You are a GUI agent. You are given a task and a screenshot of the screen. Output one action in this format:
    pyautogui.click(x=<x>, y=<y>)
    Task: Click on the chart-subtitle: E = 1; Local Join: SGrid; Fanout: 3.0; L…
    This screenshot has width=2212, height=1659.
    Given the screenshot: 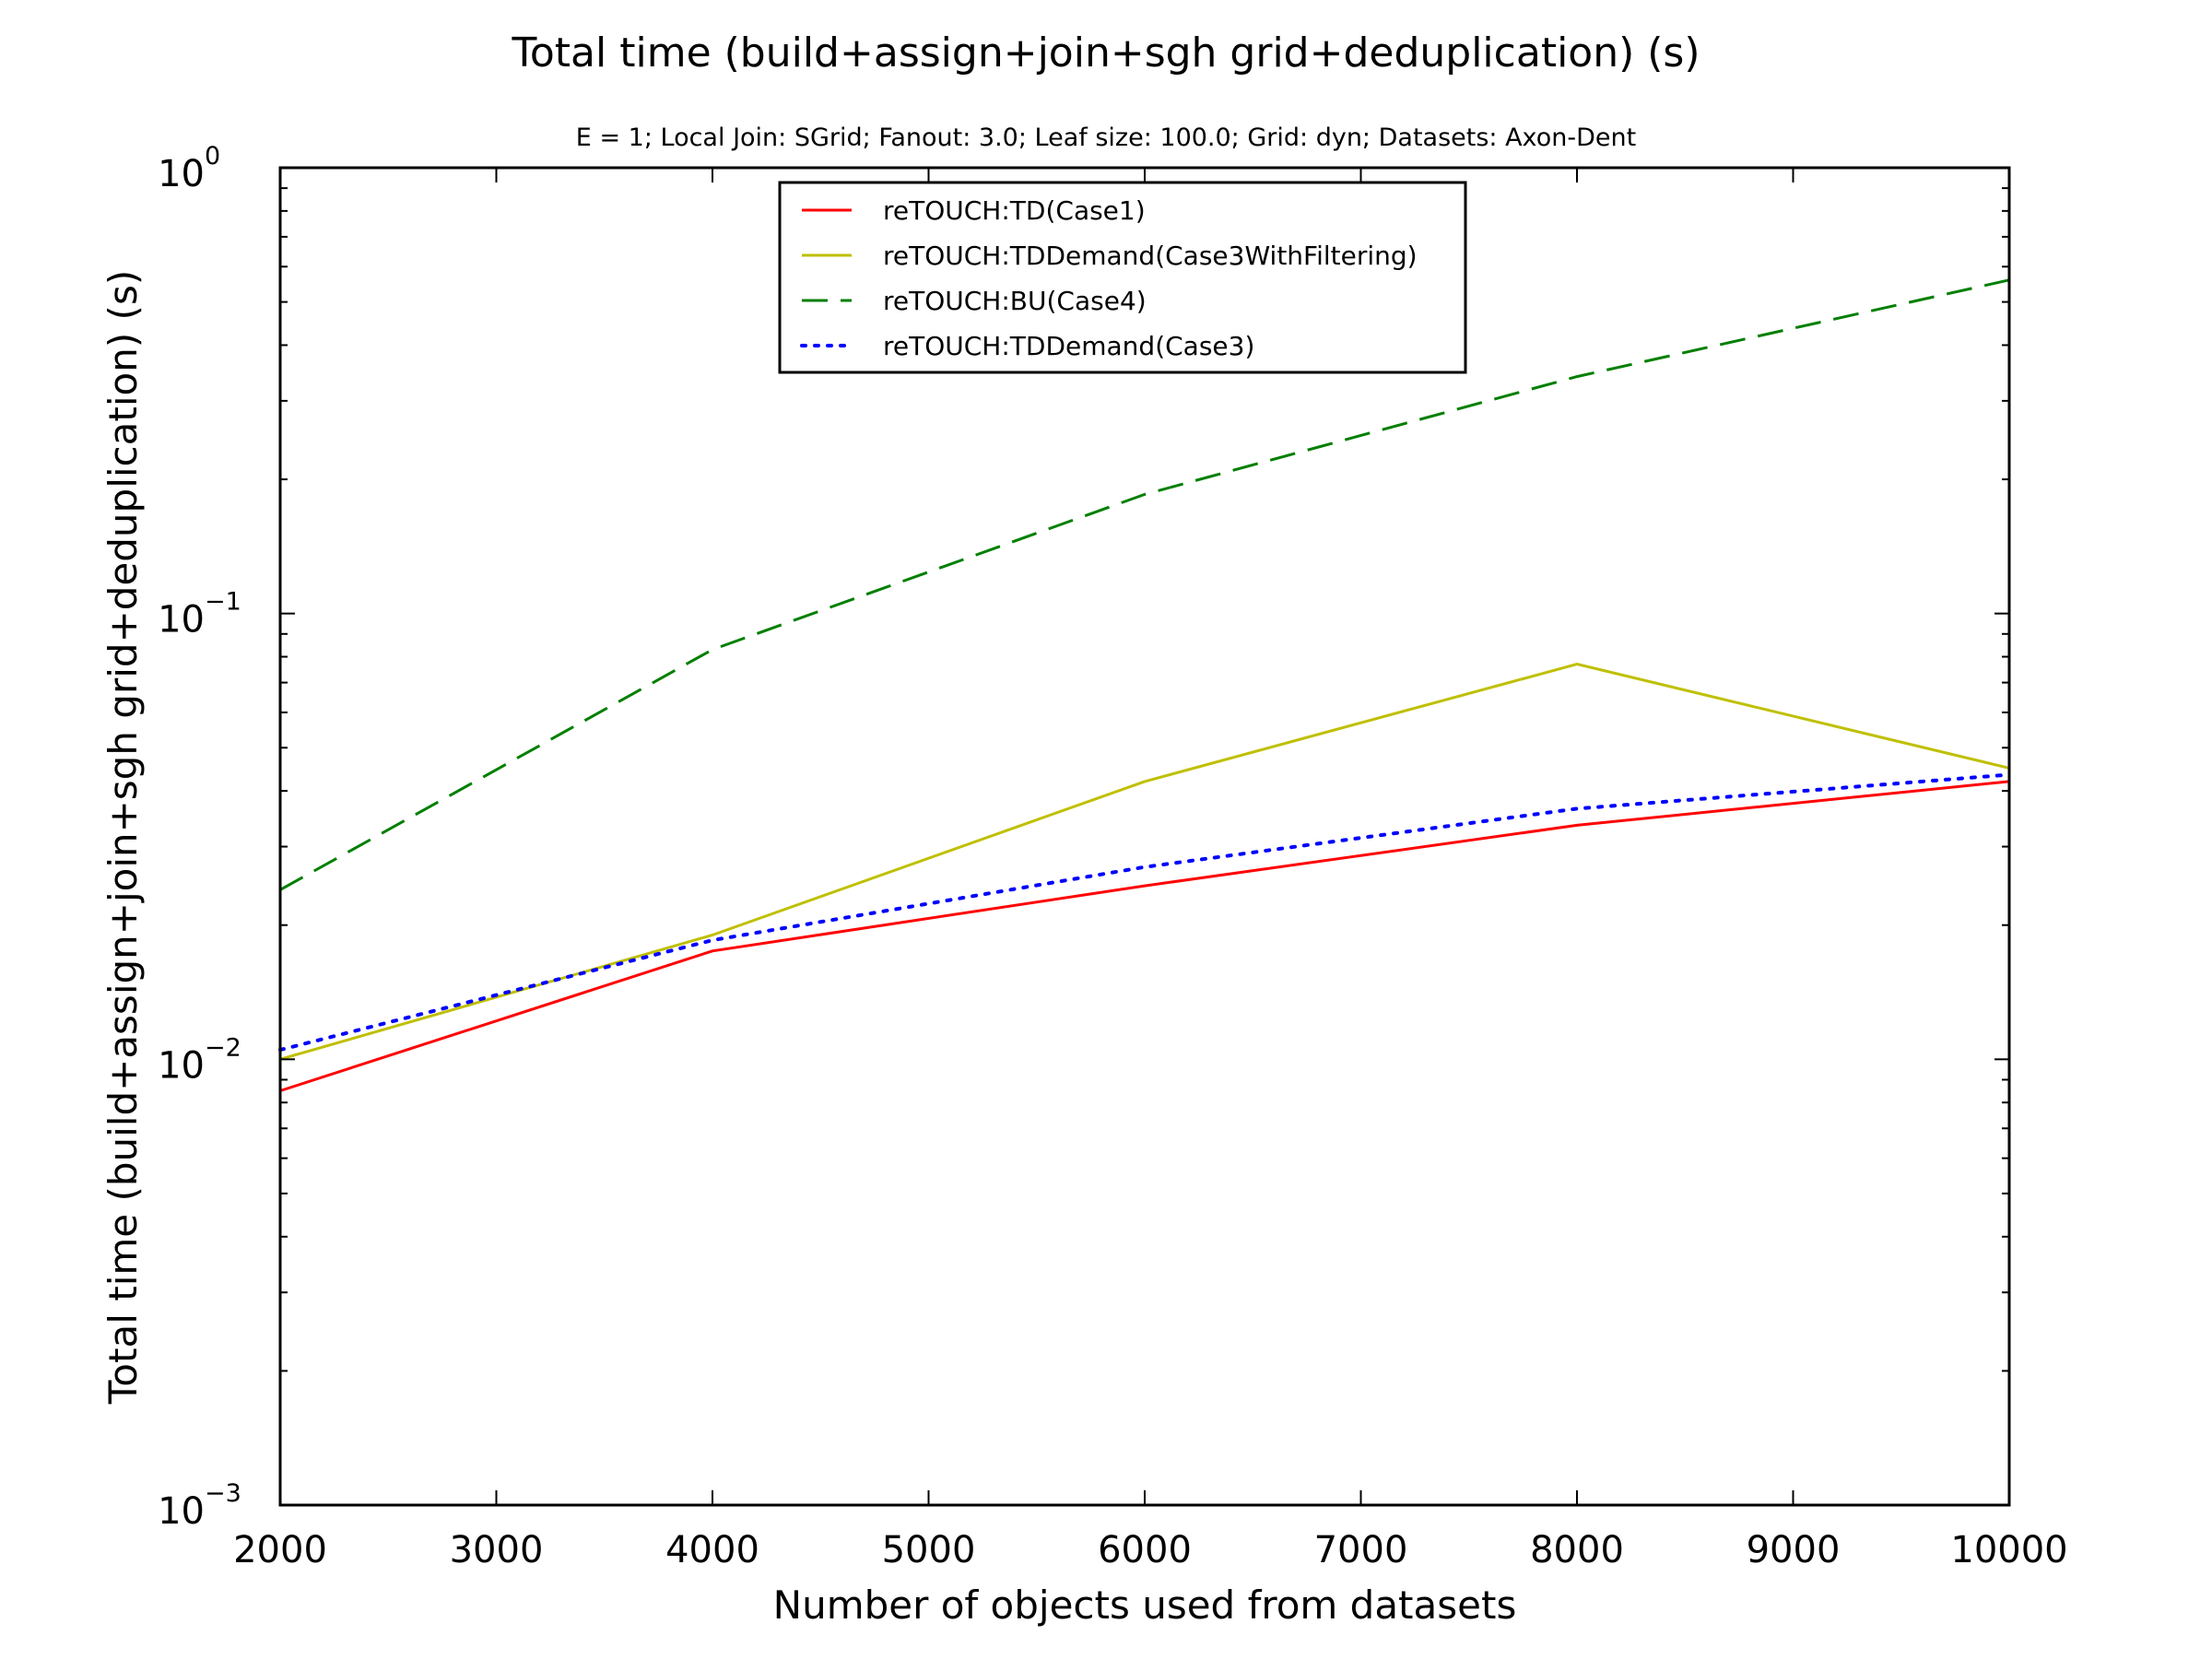 What is the action you would take?
    pyautogui.click(x=1106, y=138)
    